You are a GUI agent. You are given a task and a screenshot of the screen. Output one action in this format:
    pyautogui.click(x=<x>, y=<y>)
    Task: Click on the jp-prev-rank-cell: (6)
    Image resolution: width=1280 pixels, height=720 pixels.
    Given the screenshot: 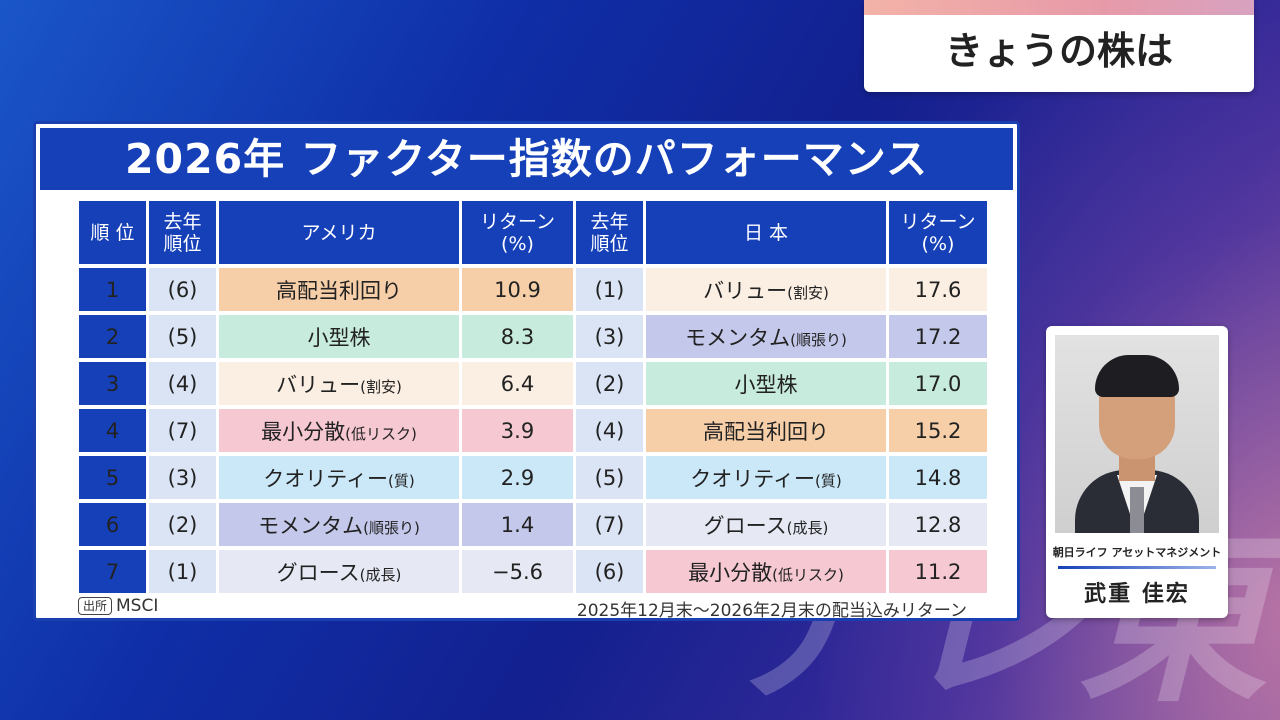 What is the action you would take?
    pyautogui.click(x=609, y=571)
    